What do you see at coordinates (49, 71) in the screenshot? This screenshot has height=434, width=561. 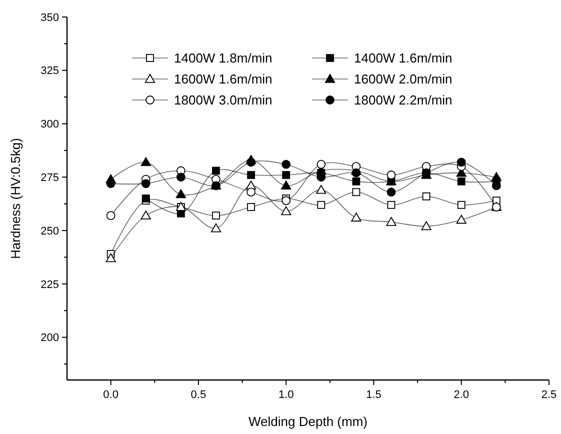 I see `y-tick-label: 325` at bounding box center [49, 71].